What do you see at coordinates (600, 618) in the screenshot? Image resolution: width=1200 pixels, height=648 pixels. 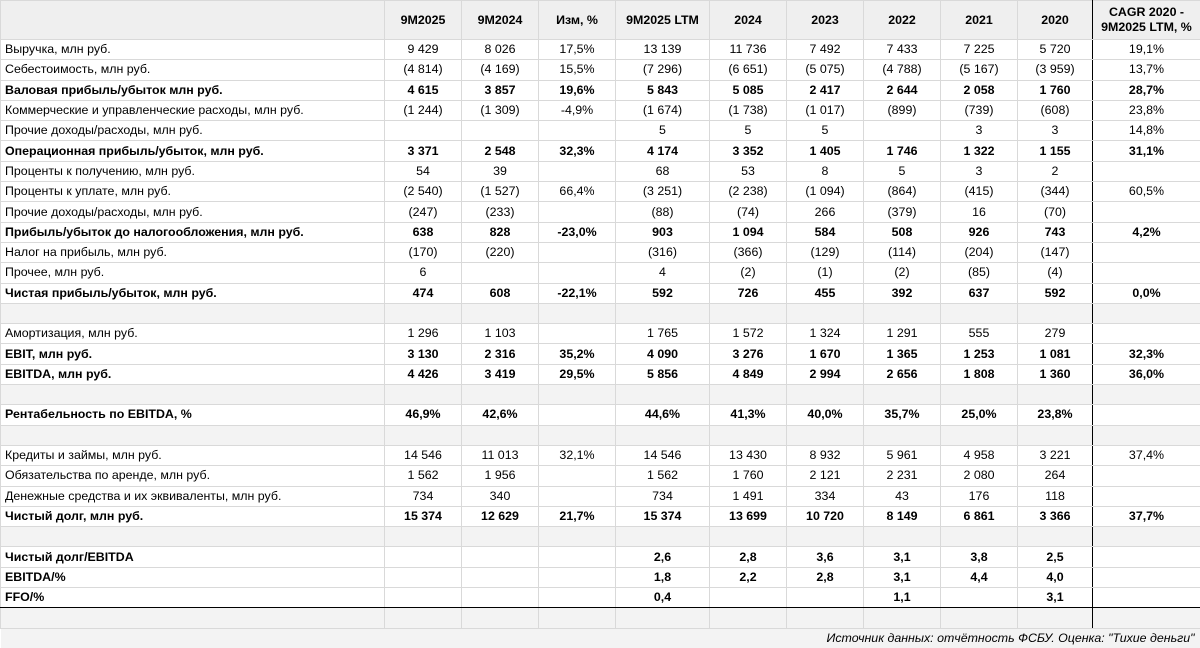 I see `spacer-row` at bounding box center [600, 618].